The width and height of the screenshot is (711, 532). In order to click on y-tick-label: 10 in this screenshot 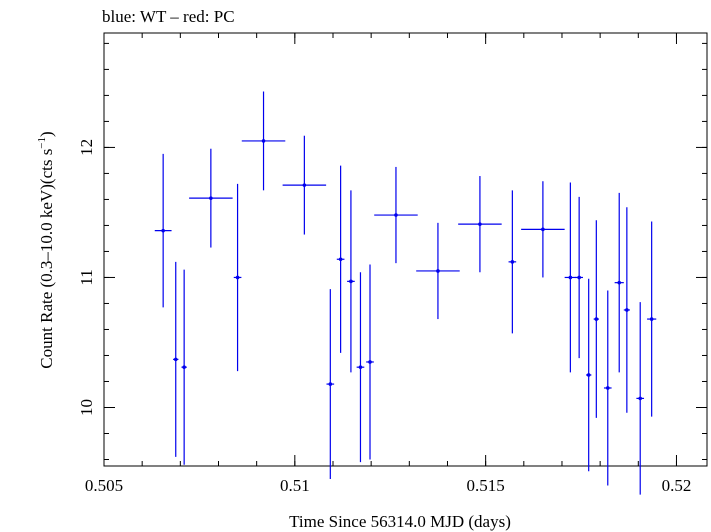, I will do `click(86, 407)`.